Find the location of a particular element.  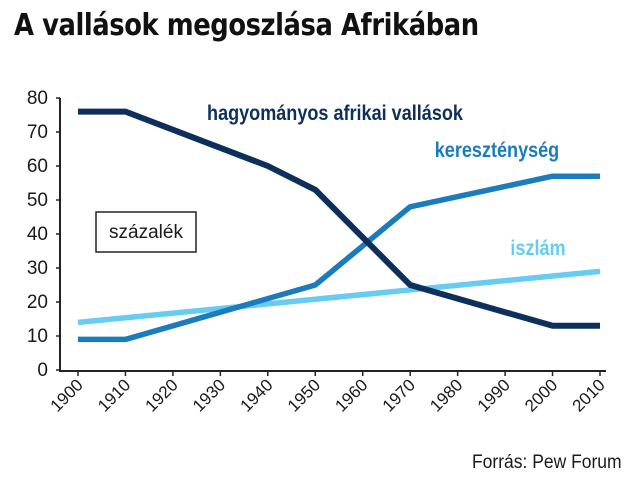

y-tick-label: 40 is located at coordinates (37, 234).